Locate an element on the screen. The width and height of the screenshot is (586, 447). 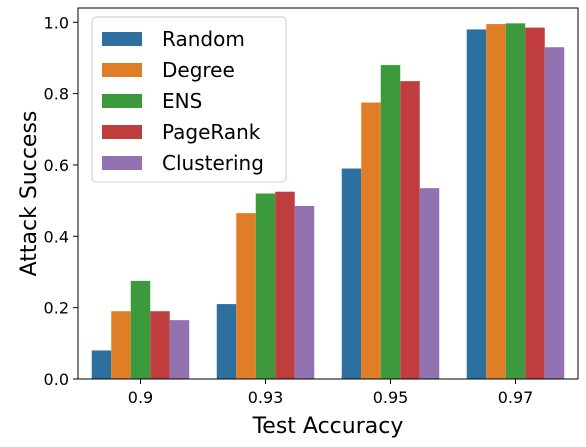
legend-label-pagerank: PageRank is located at coordinates (211, 132).